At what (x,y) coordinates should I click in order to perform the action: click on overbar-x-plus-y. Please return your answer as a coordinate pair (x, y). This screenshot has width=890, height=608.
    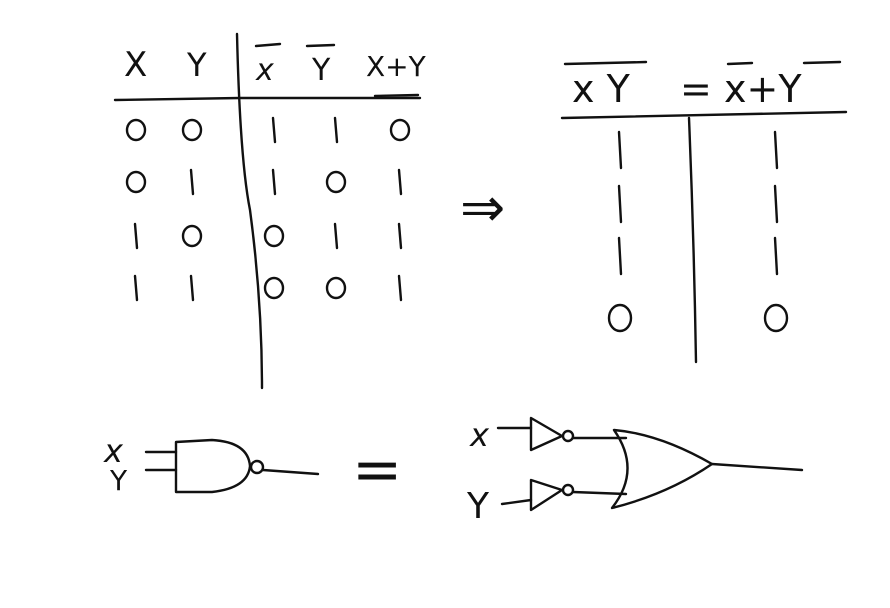
    Looking at the image, I should click on (396, 95).